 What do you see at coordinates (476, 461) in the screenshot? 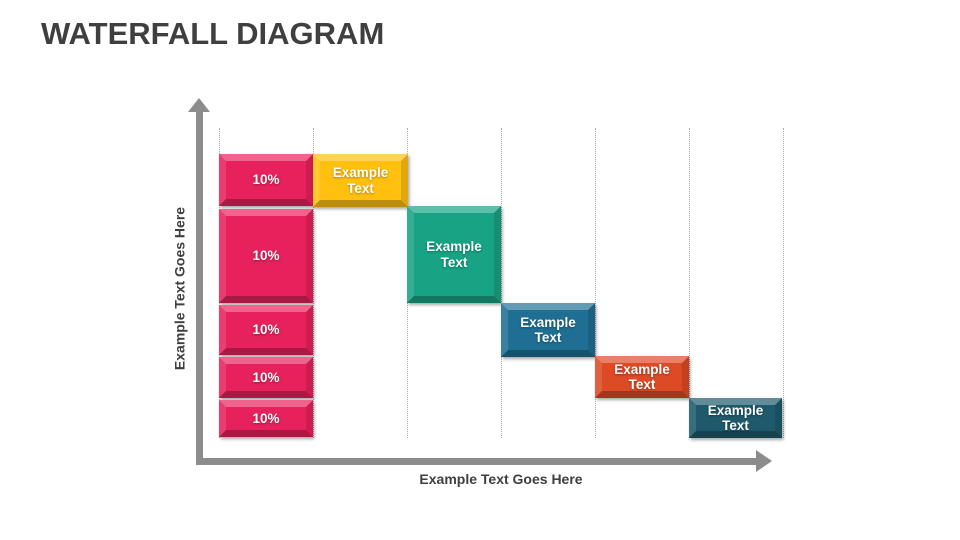
I see `x-axis-line` at bounding box center [476, 461].